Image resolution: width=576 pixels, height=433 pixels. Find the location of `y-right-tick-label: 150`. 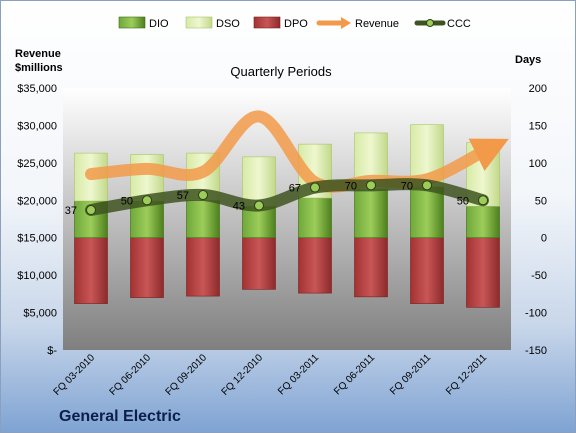

y-right-tick-label: 150 is located at coordinates (538, 126).